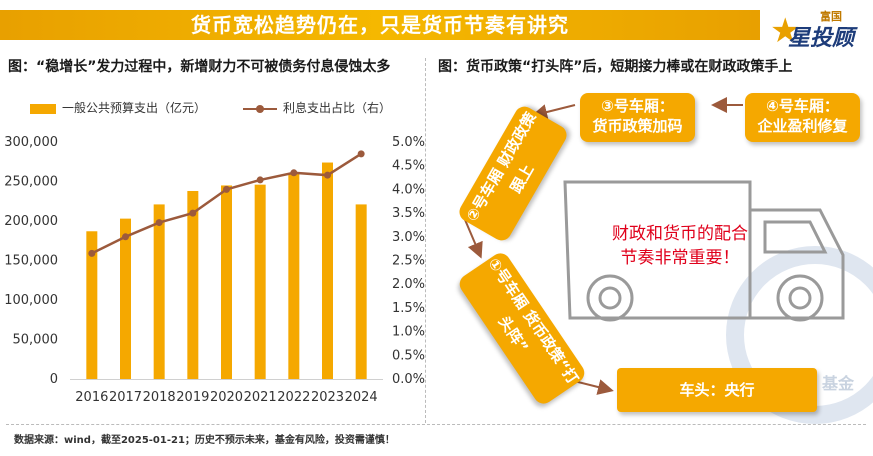 This screenshot has height=456, width=873. Describe the element at coordinates (192, 397) in the screenshot. I see `x-tick-2019: 2019` at that location.